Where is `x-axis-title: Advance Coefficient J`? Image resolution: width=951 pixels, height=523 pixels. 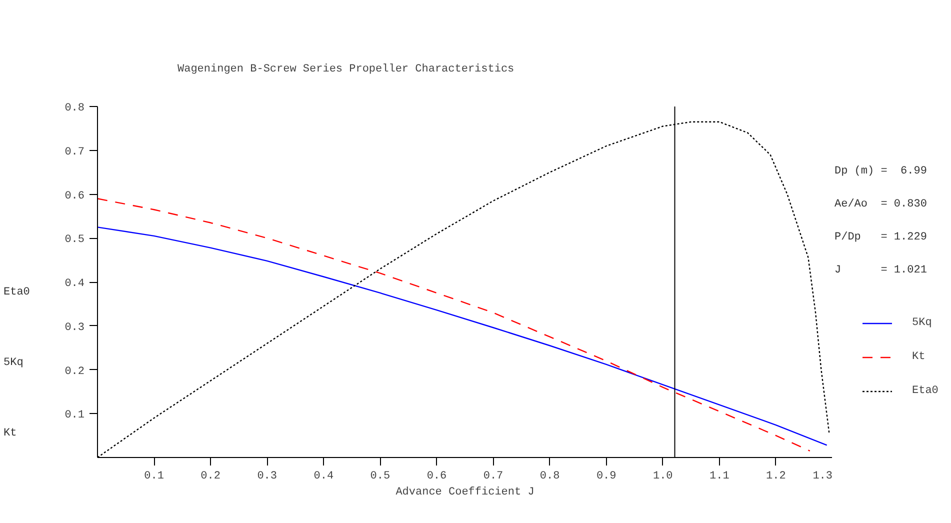
x-axis-title: Advance Coefficient J is located at coordinates (465, 492).